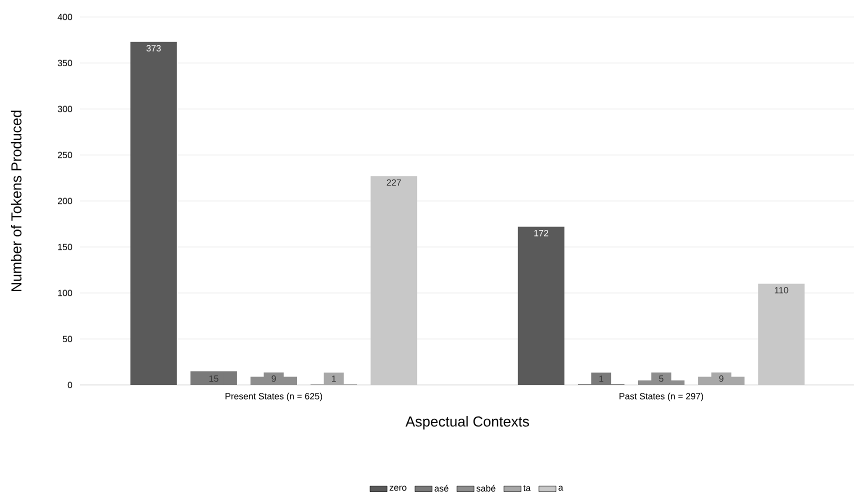 The height and width of the screenshot is (503, 854). I want to click on data-label: 5, so click(661, 379).